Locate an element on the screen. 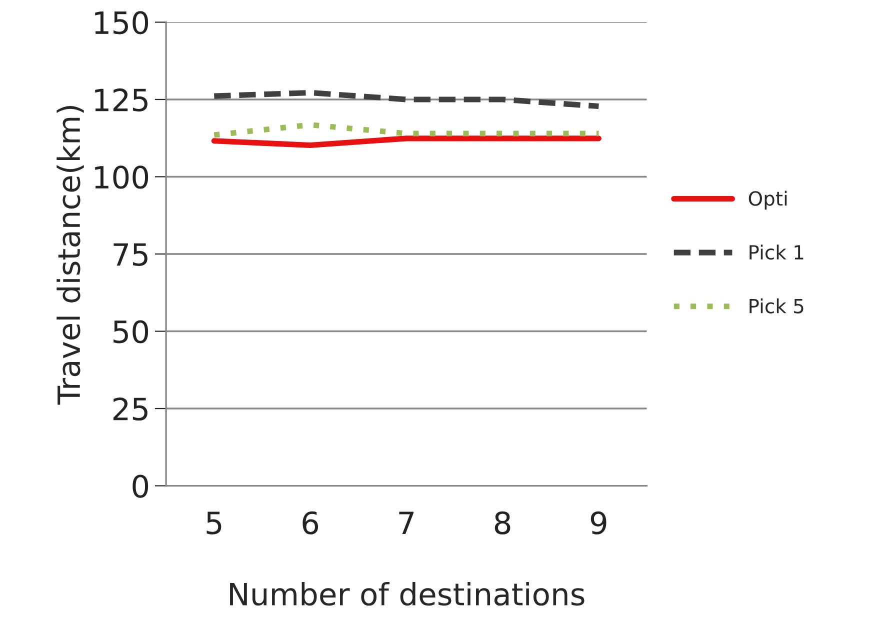 This screenshot has height=635, width=874. x-tick-label: 9 is located at coordinates (598, 522).